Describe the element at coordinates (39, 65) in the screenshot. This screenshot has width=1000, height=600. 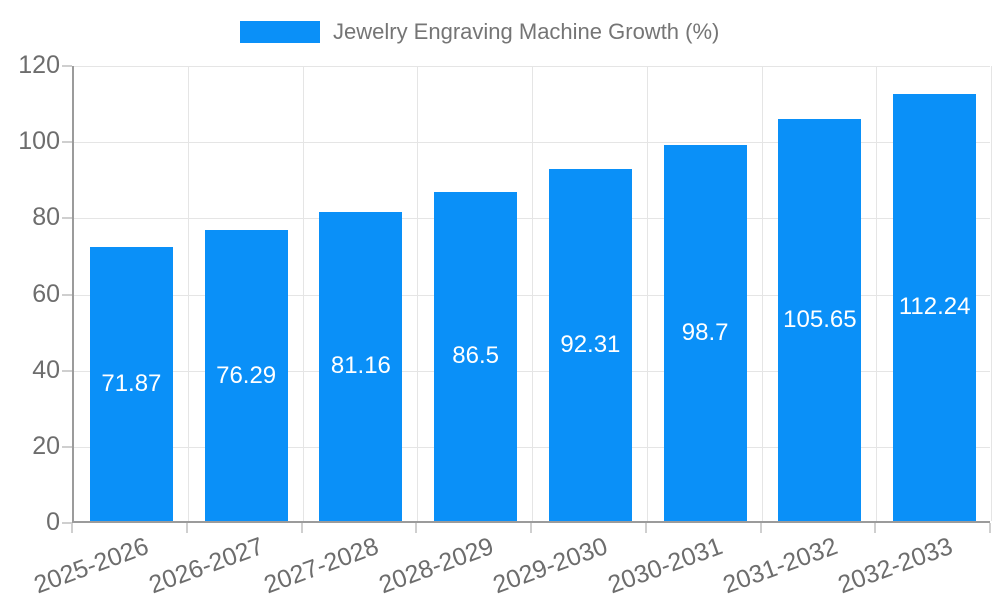
I see `y-axis-tick-label: 120` at that location.